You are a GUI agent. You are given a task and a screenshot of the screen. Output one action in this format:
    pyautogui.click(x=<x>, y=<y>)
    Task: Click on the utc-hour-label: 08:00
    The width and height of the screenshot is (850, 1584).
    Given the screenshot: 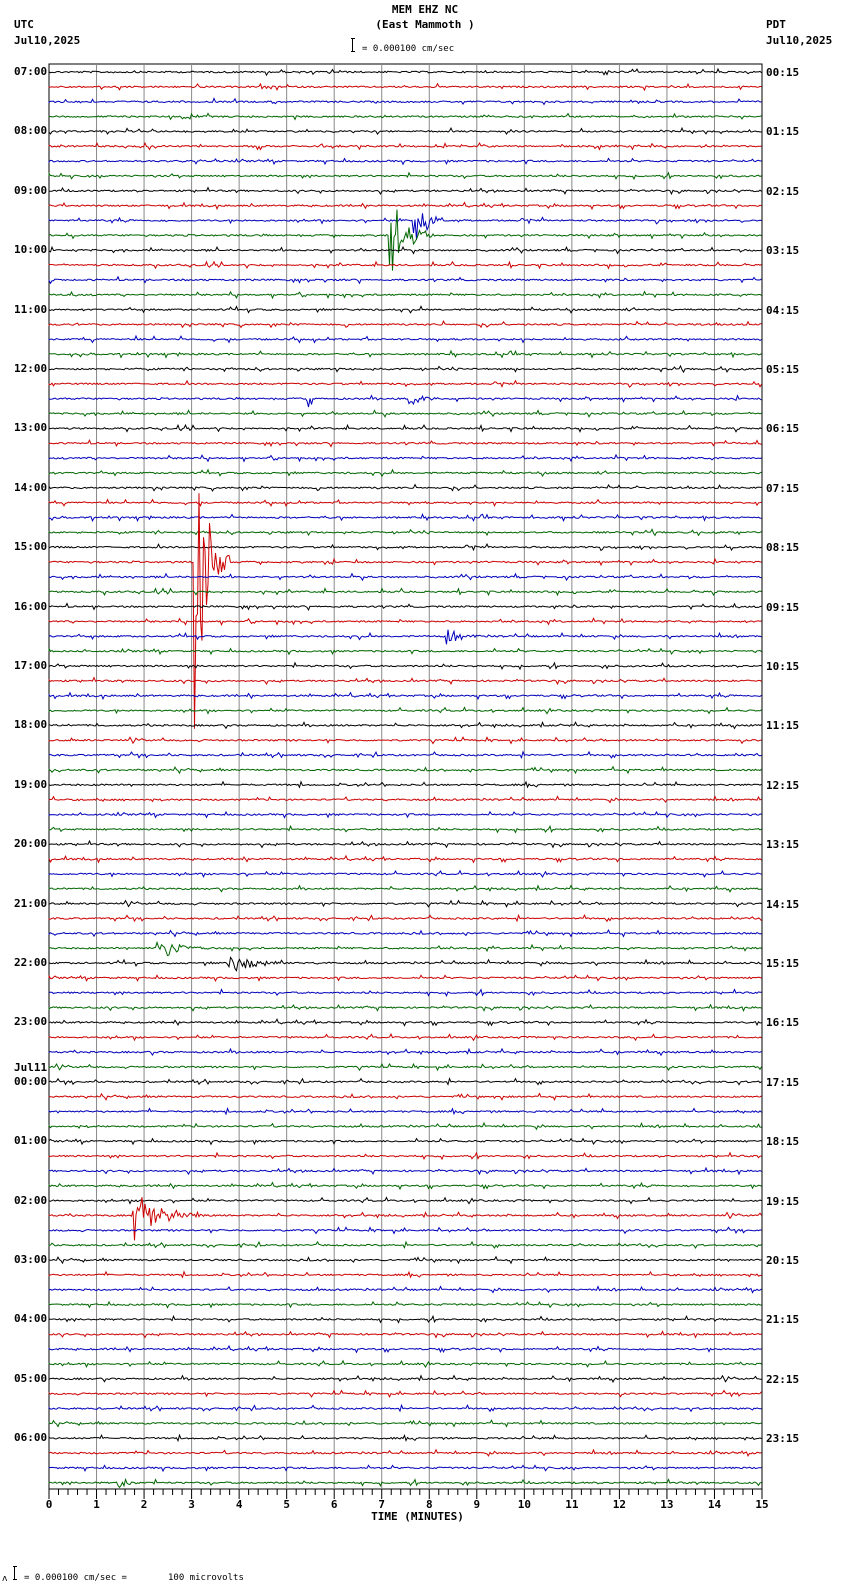 What is the action you would take?
    pyautogui.click(x=31, y=131)
    